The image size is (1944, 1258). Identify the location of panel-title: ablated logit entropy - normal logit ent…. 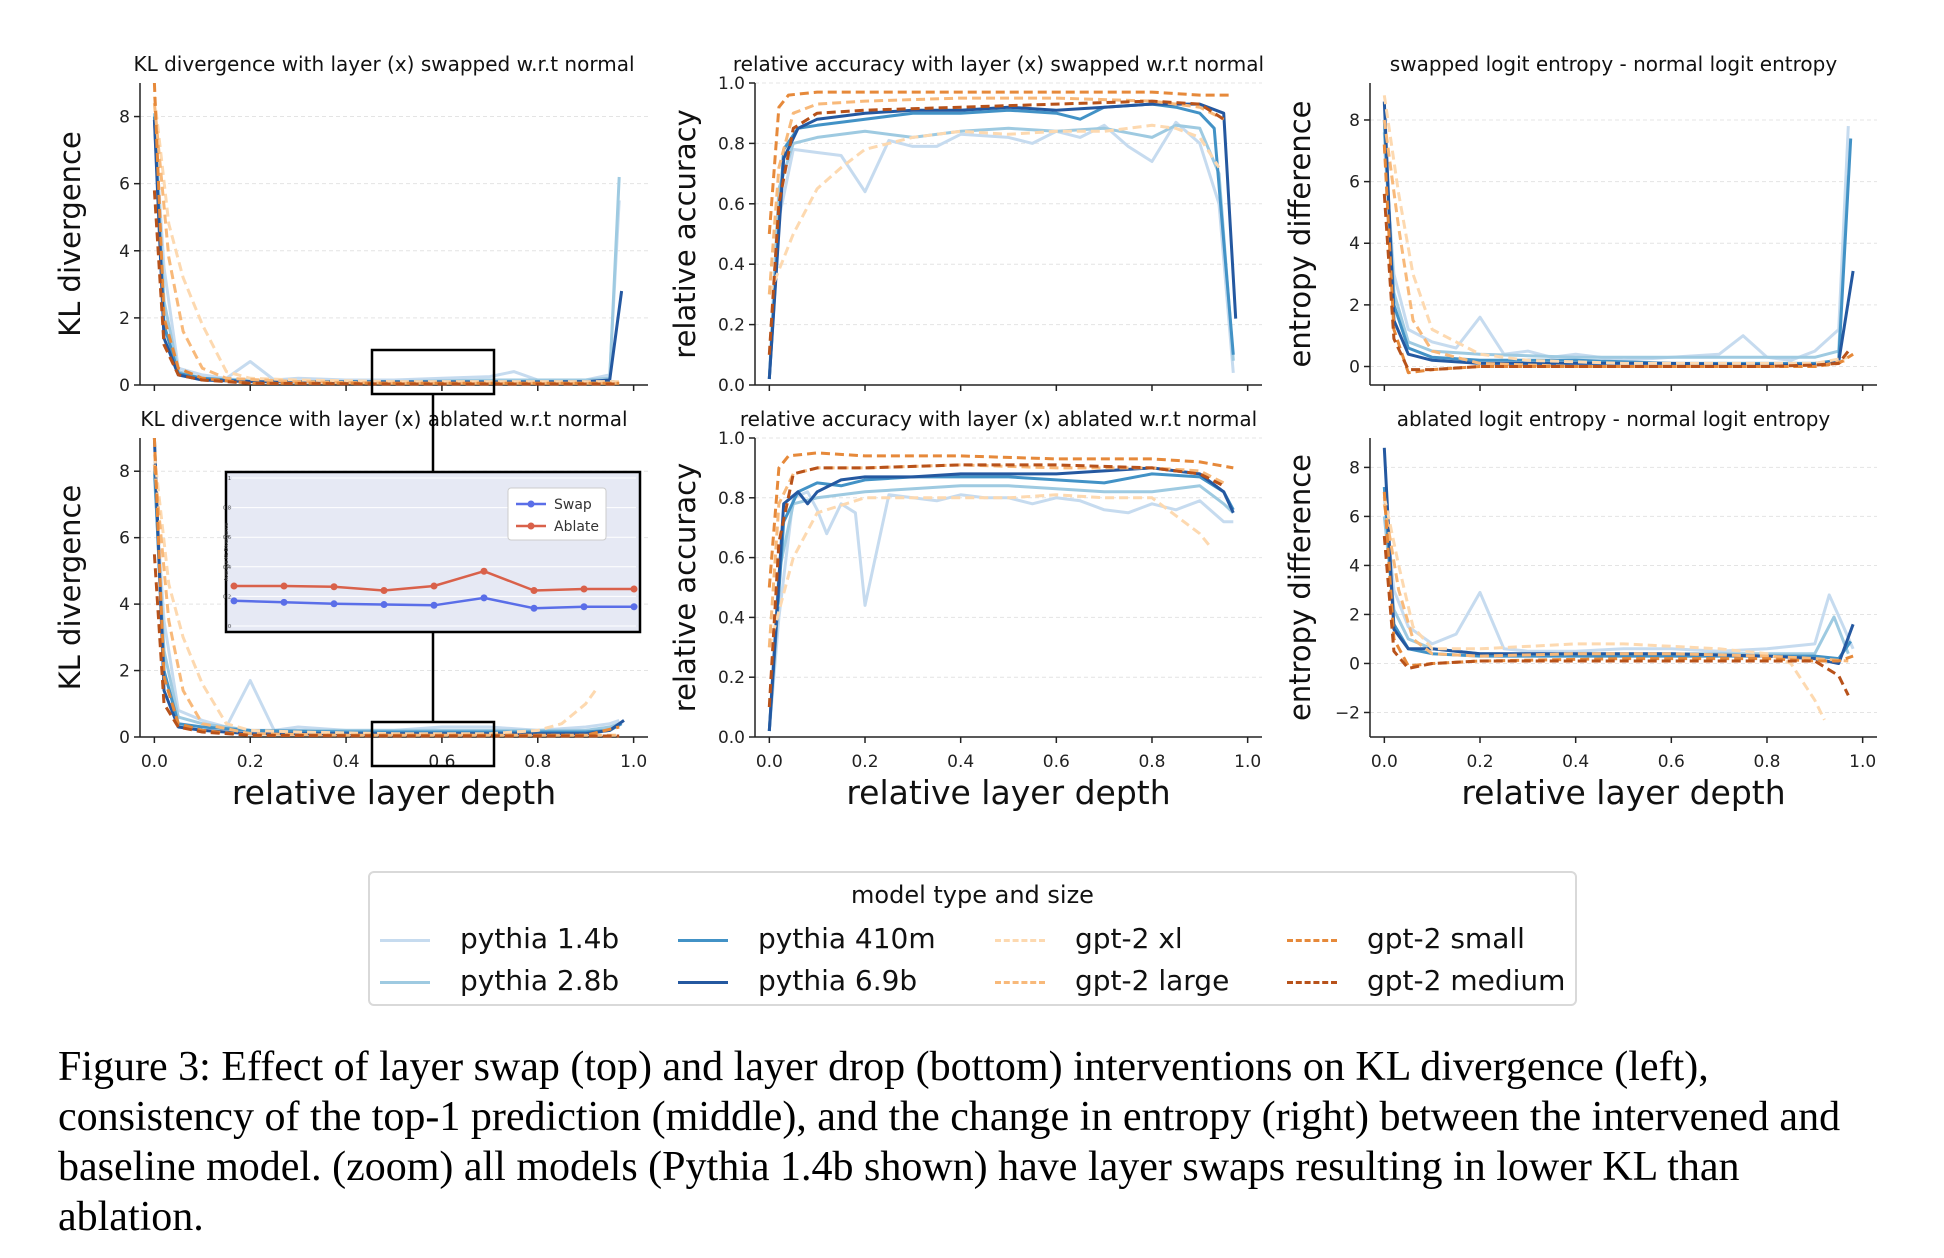
(1614, 419).